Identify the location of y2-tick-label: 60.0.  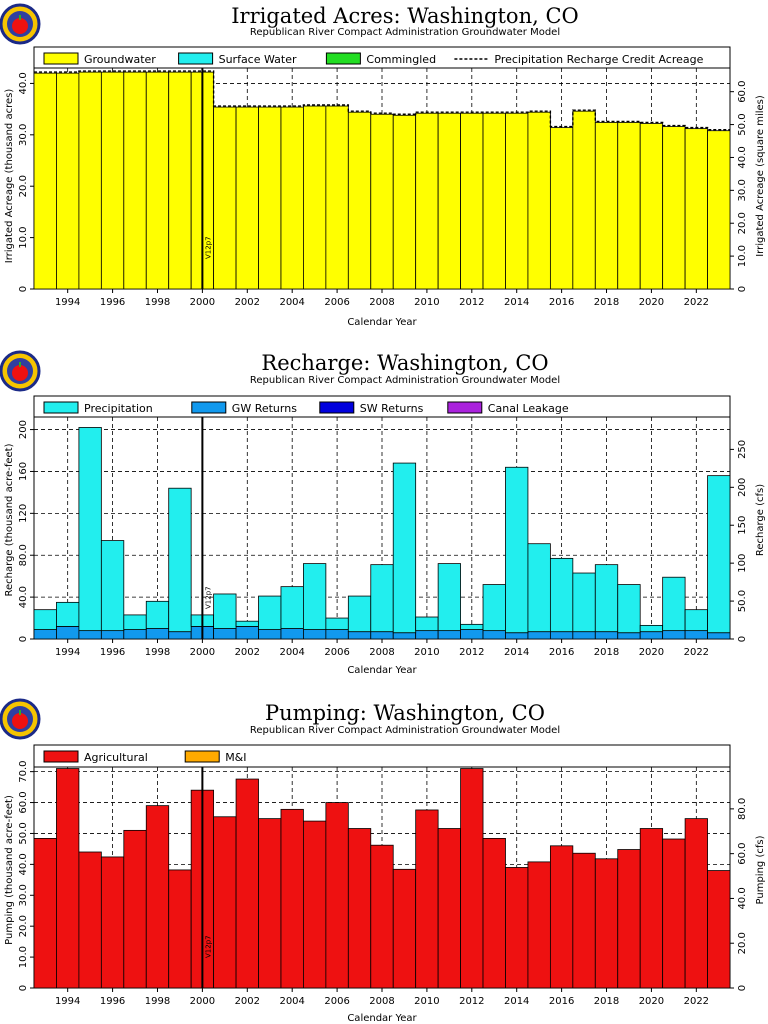
(742, 92).